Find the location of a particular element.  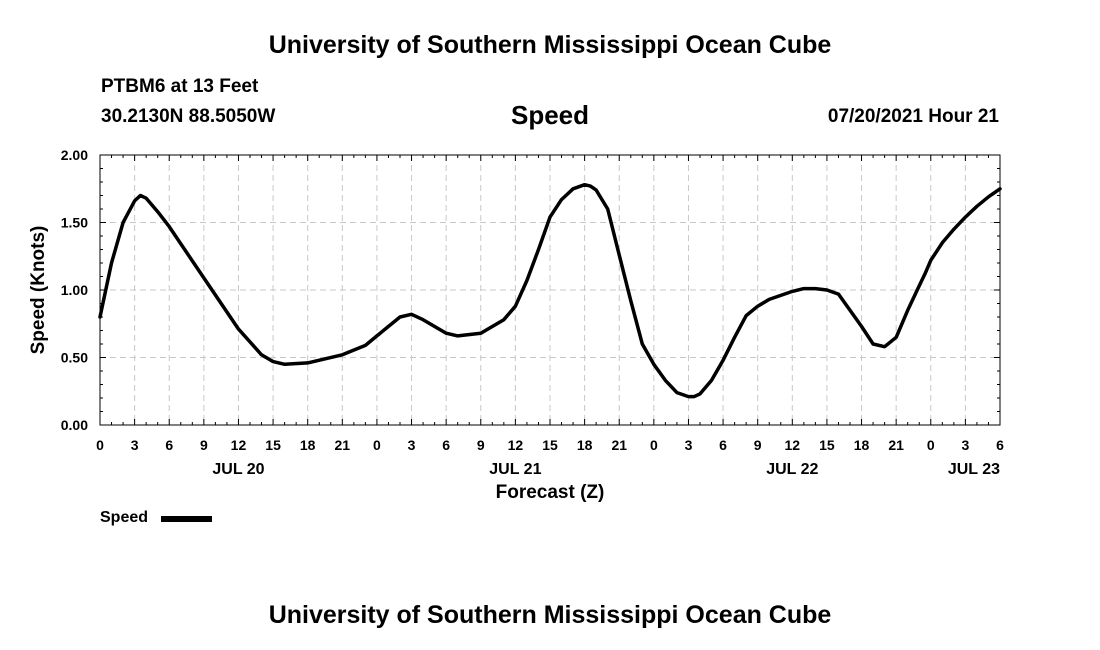

chart-title: Speed is located at coordinates (550, 115).